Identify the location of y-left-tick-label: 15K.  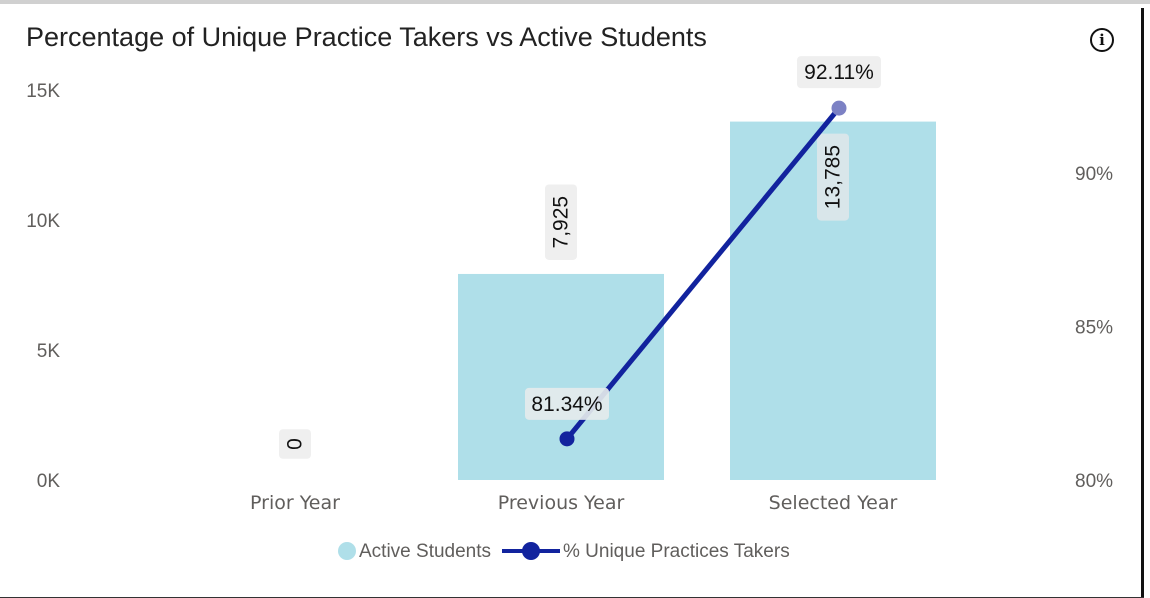
(43, 91).